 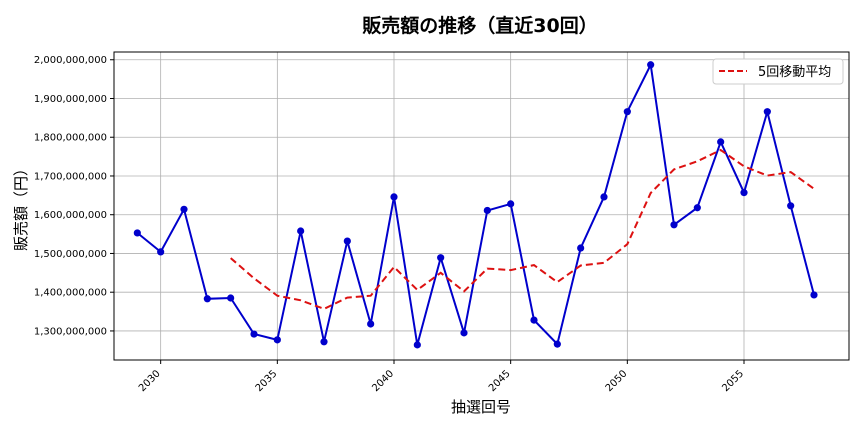 I want to click on x-tick-label: 2050, so click(x=617, y=381).